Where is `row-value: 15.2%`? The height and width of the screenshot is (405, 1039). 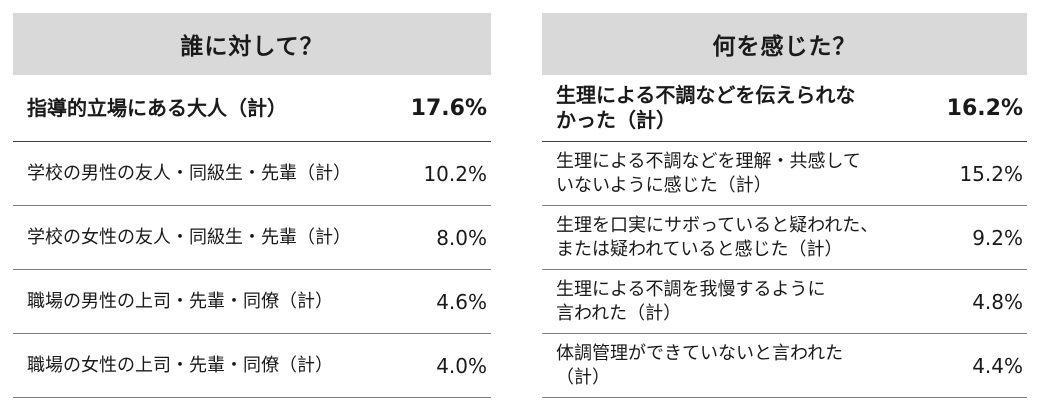
row-value: 15.2% is located at coordinates (991, 173).